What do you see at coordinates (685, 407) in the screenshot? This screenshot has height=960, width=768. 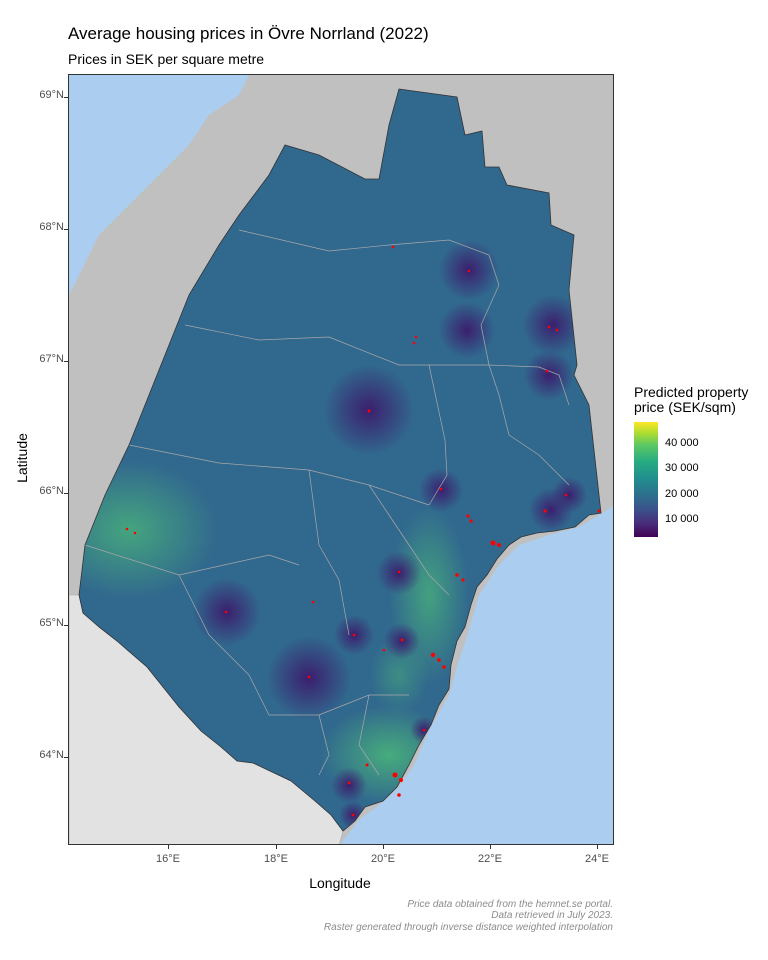 I see `legend-title-line2: price (SEK/sqm)` at bounding box center [685, 407].